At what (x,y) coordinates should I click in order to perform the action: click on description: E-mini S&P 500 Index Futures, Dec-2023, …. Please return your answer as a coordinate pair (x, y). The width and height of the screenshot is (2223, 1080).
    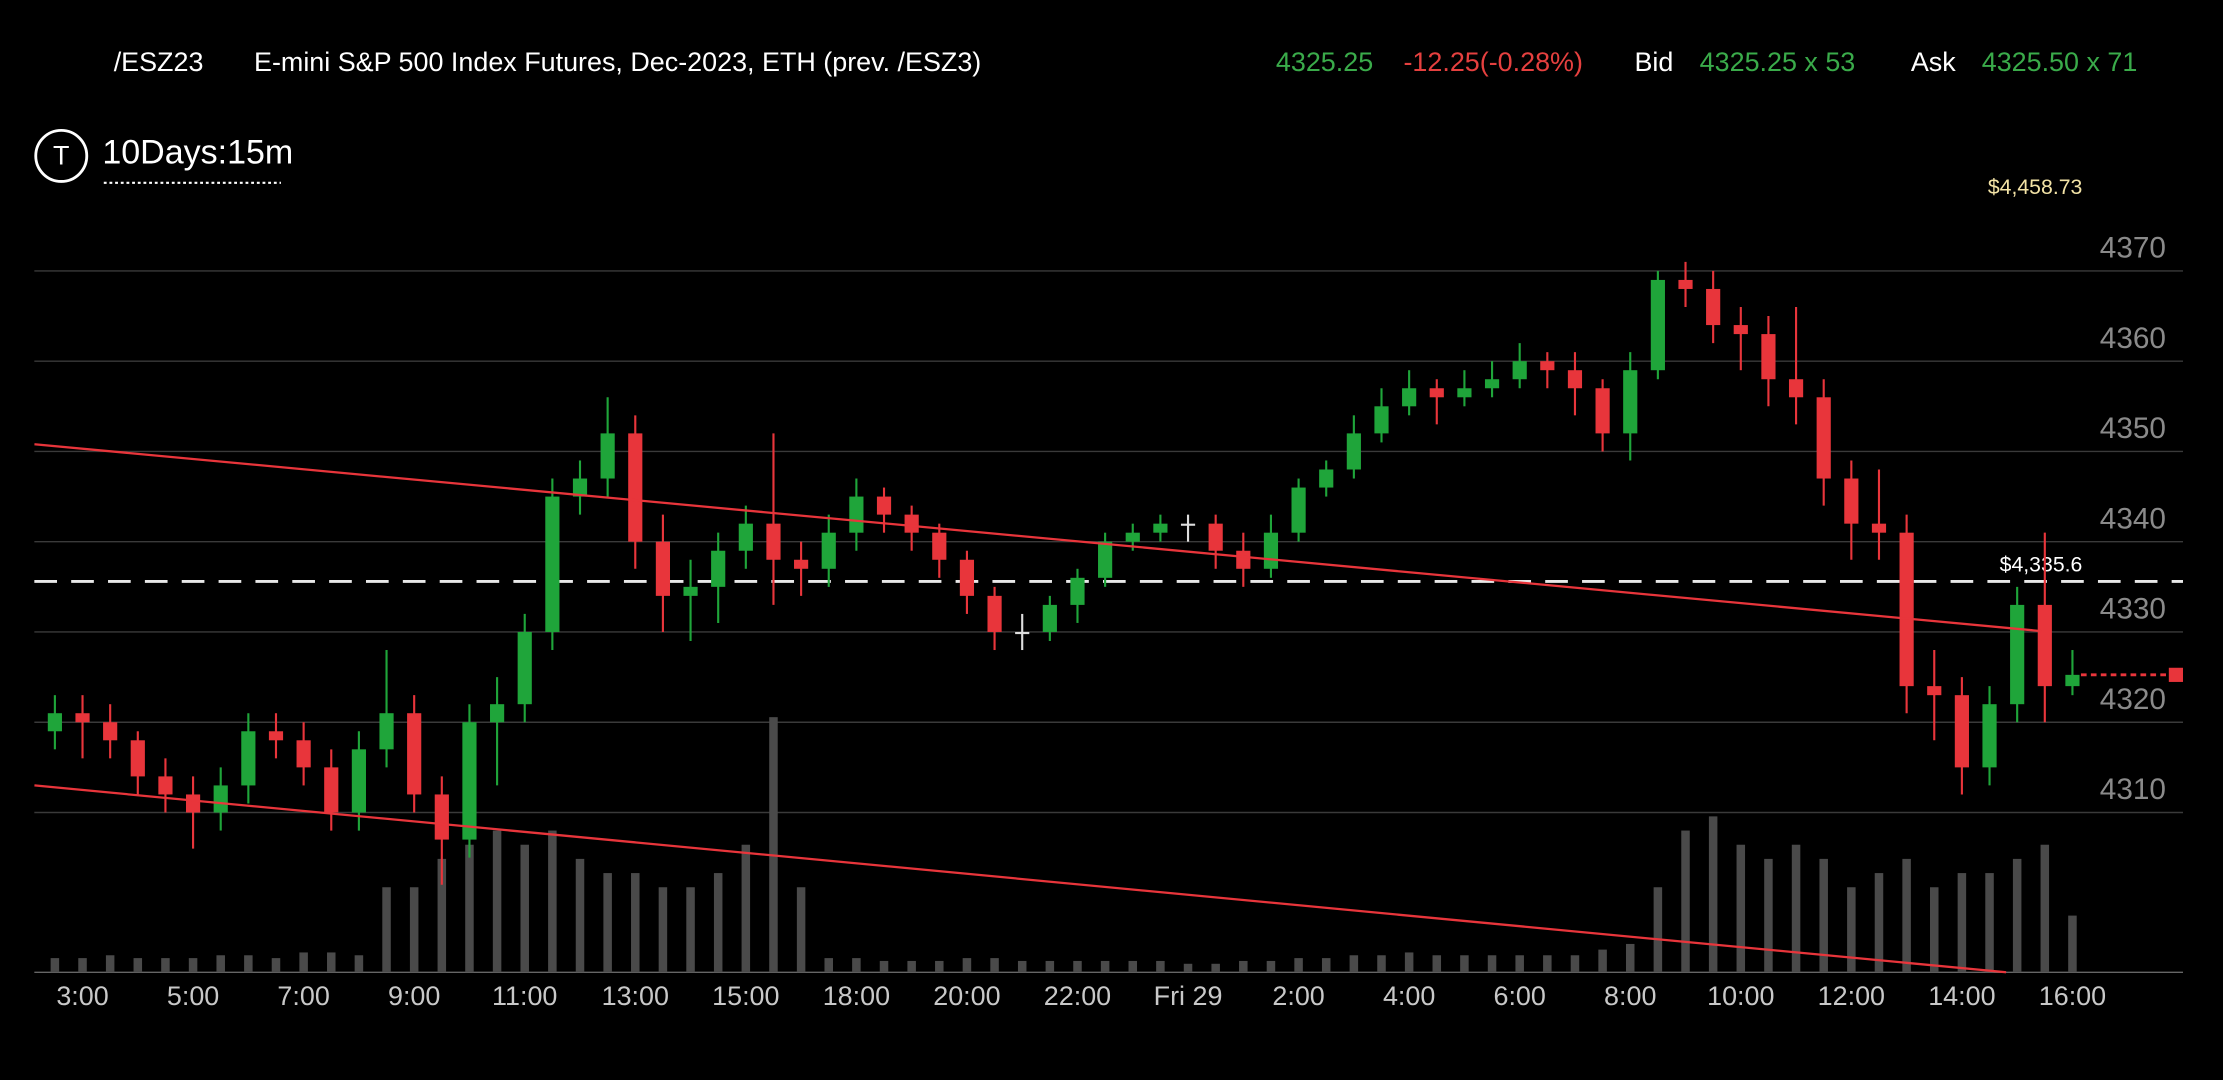
    Looking at the image, I should click on (617, 62).